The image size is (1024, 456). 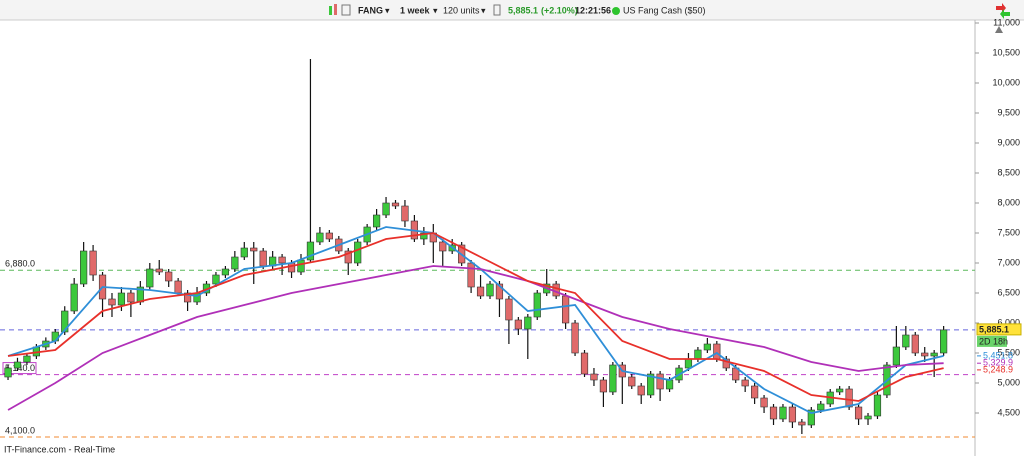 I want to click on y-tick-label: 8,000, so click(x=1008, y=202).